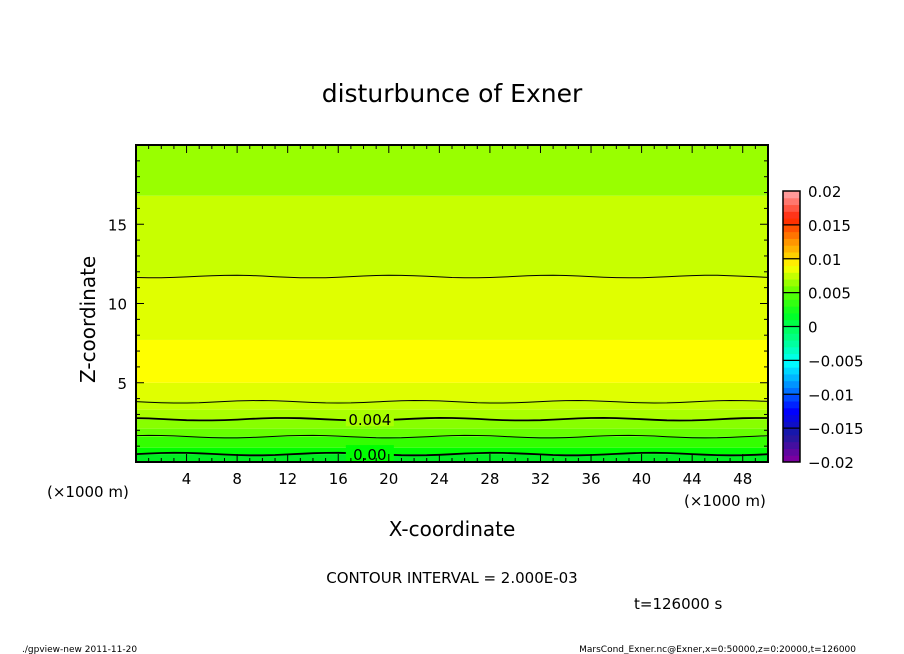 This screenshot has width=904, height=654. What do you see at coordinates (88, 492) in the screenshot?
I see `y-unit-label: (×1000 m)` at bounding box center [88, 492].